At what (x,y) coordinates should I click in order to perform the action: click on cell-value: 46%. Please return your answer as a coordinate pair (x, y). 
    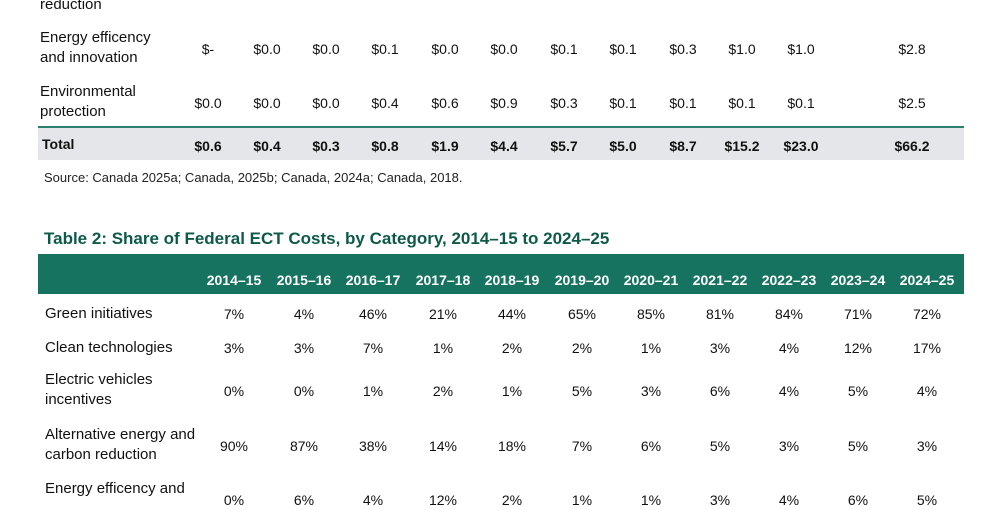
    Looking at the image, I should click on (373, 314).